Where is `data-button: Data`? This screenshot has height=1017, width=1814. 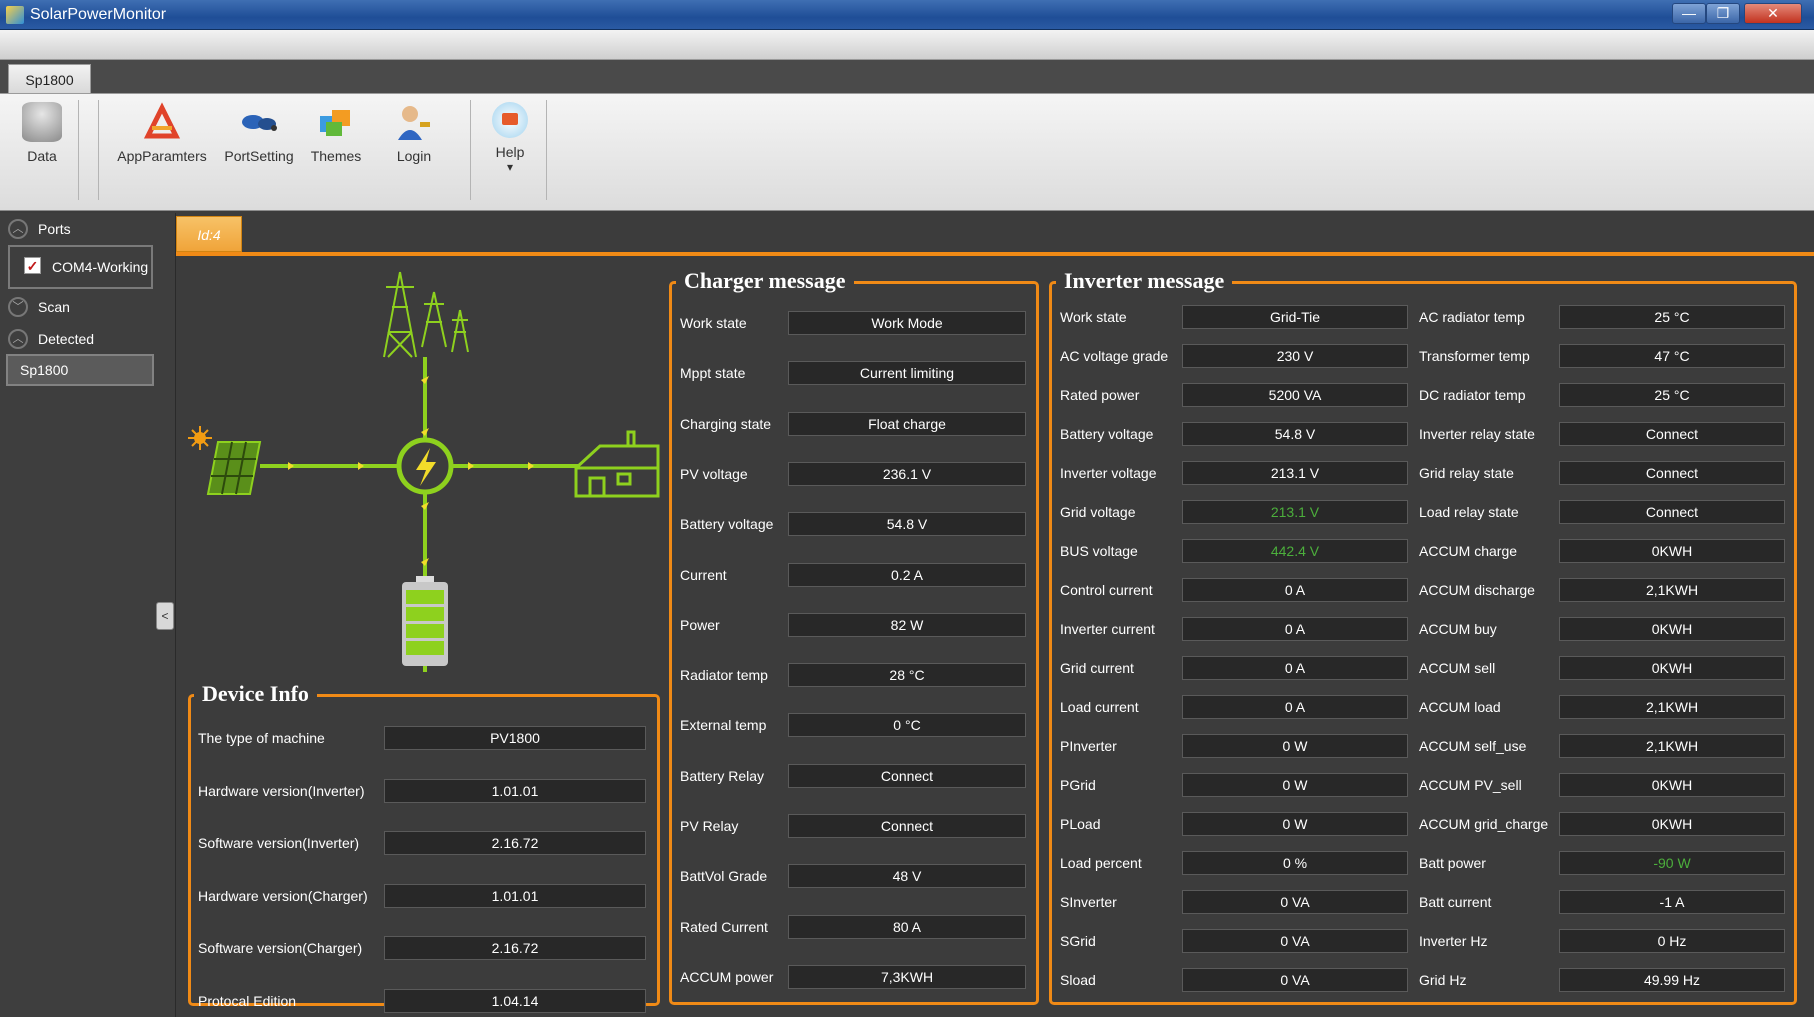 data-button: Data is located at coordinates (42, 148).